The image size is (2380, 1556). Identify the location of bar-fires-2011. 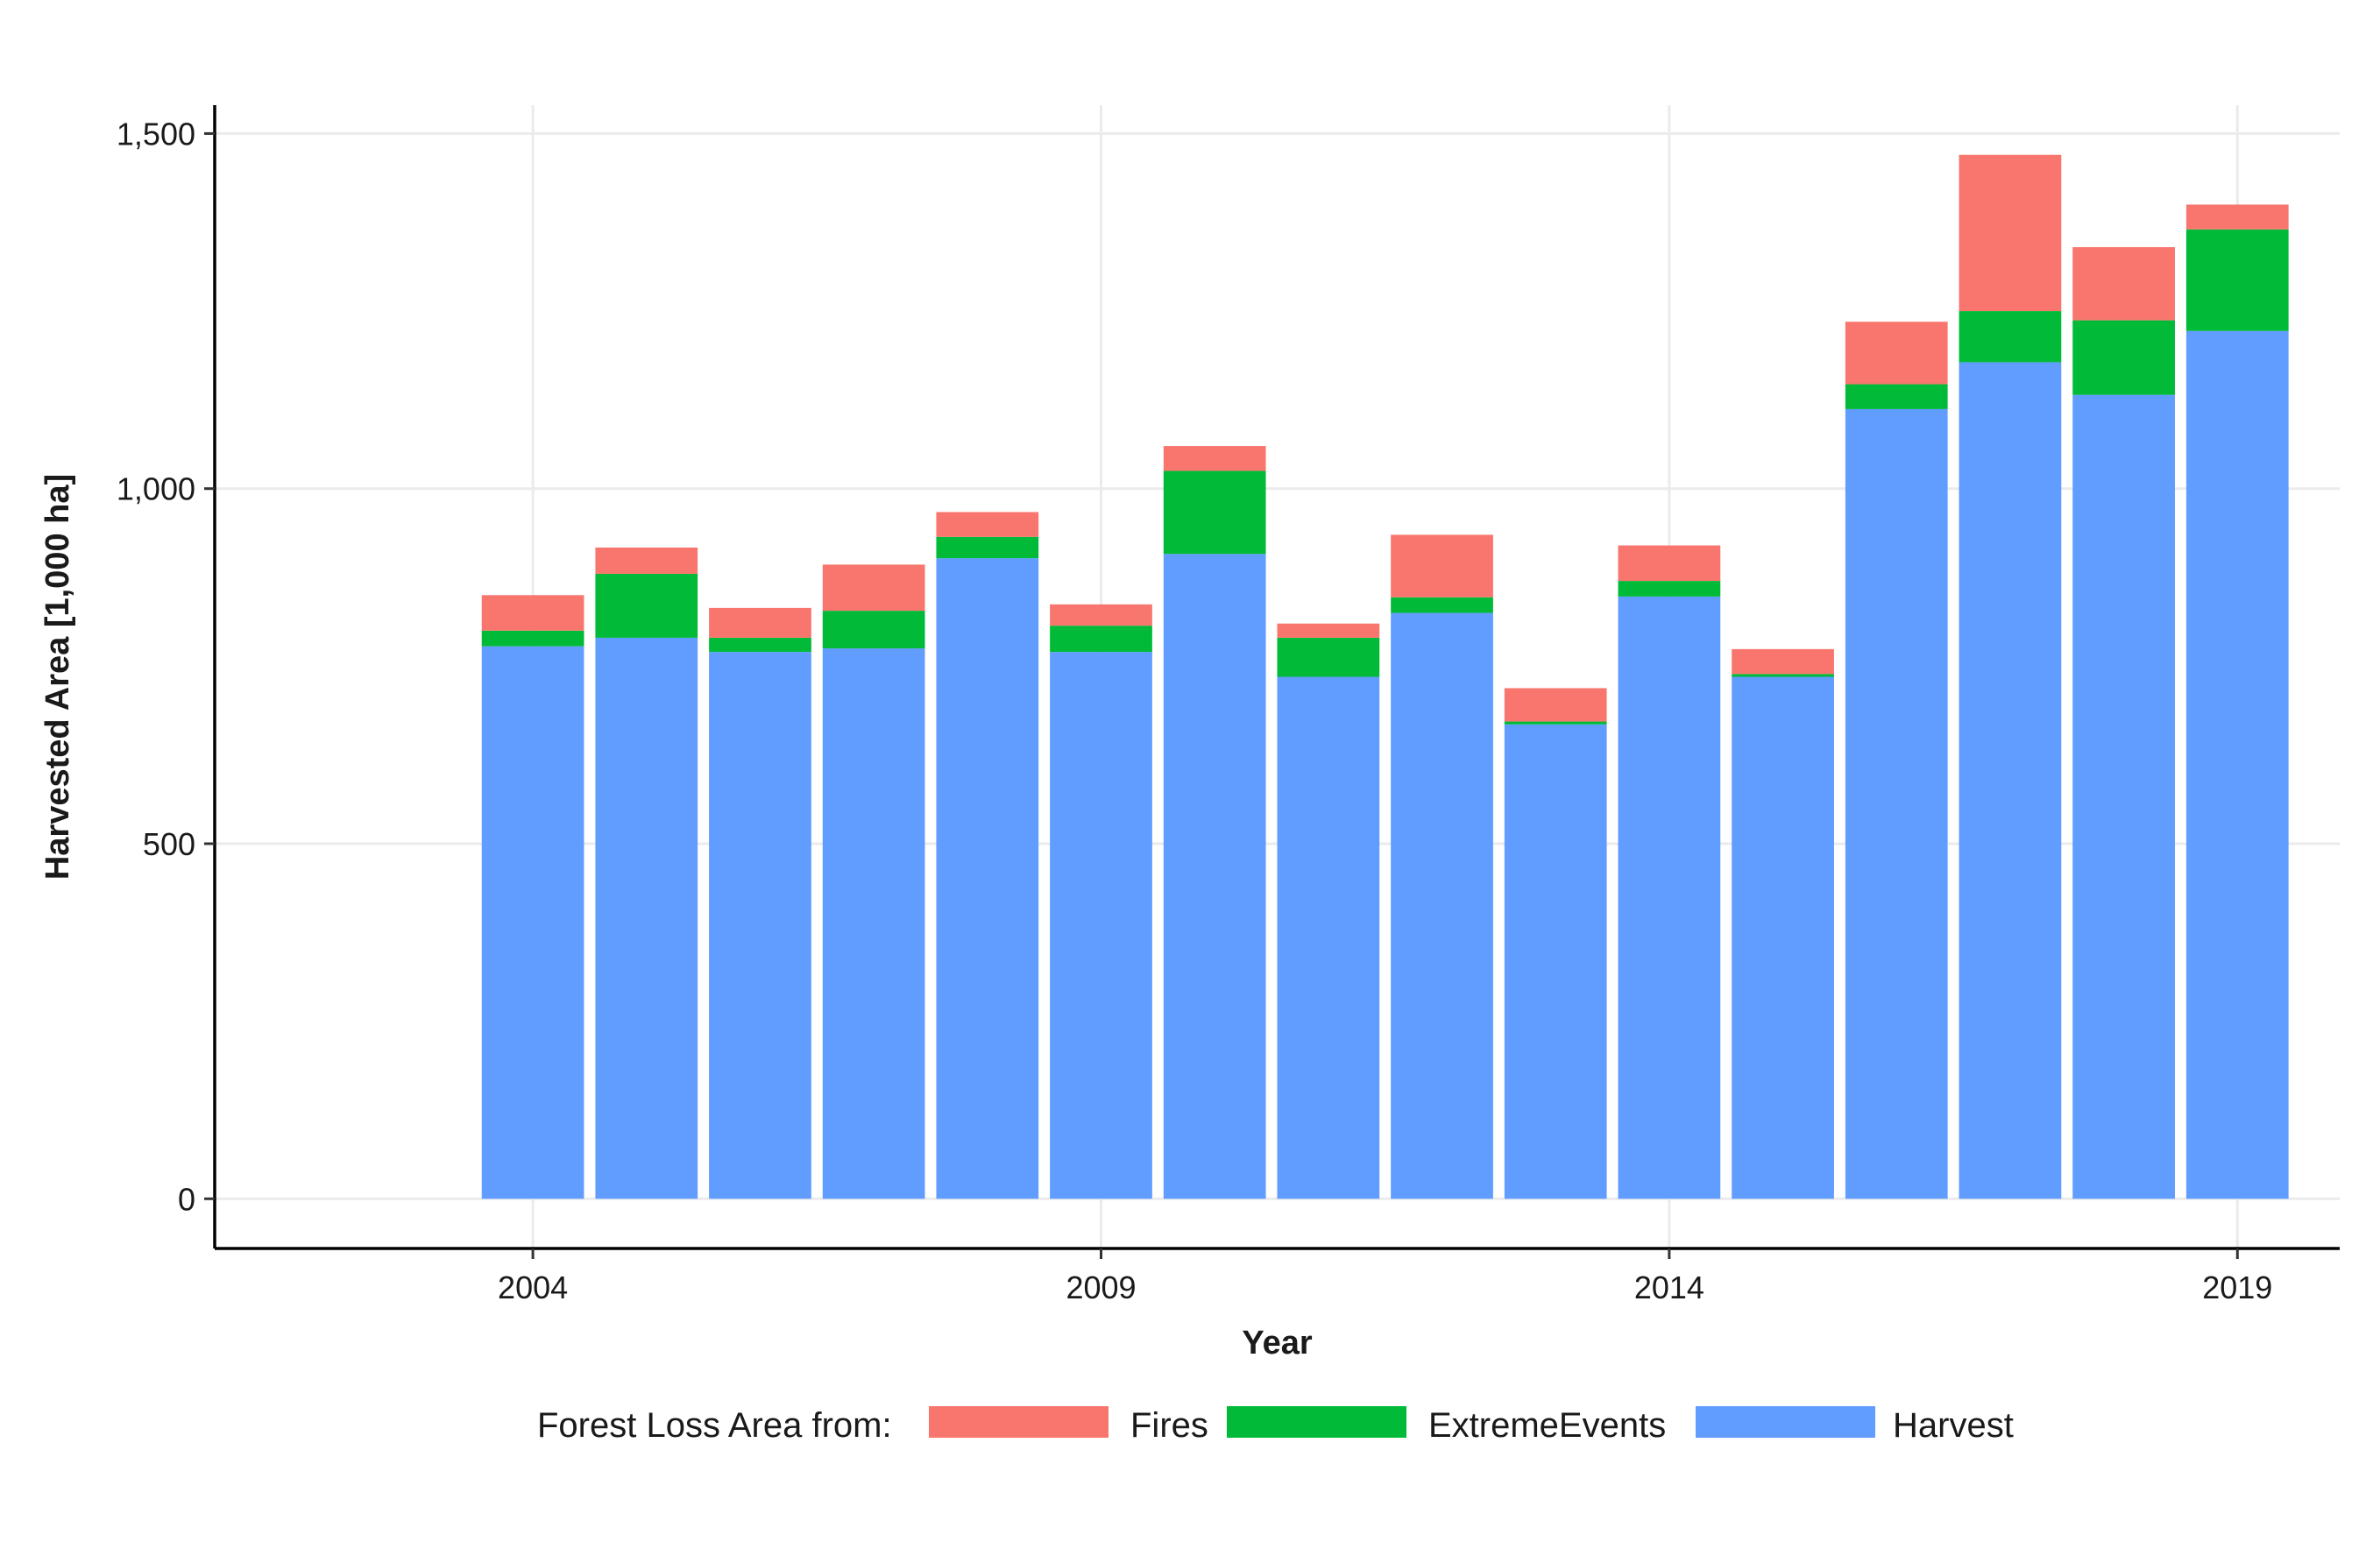
(1328, 630).